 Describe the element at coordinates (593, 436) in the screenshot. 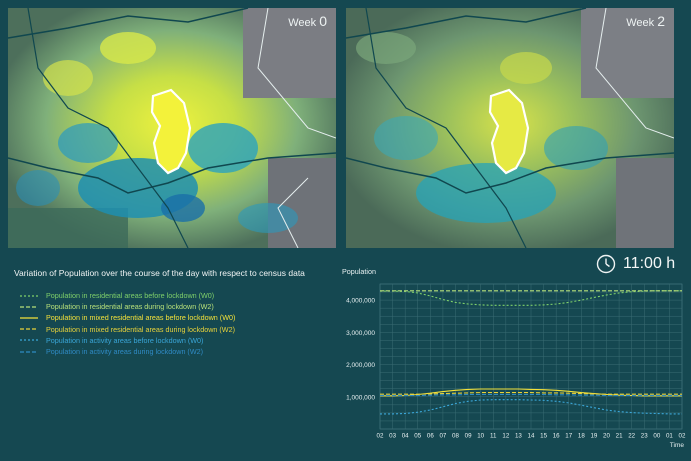

I see `x-tick-label: 19` at that location.